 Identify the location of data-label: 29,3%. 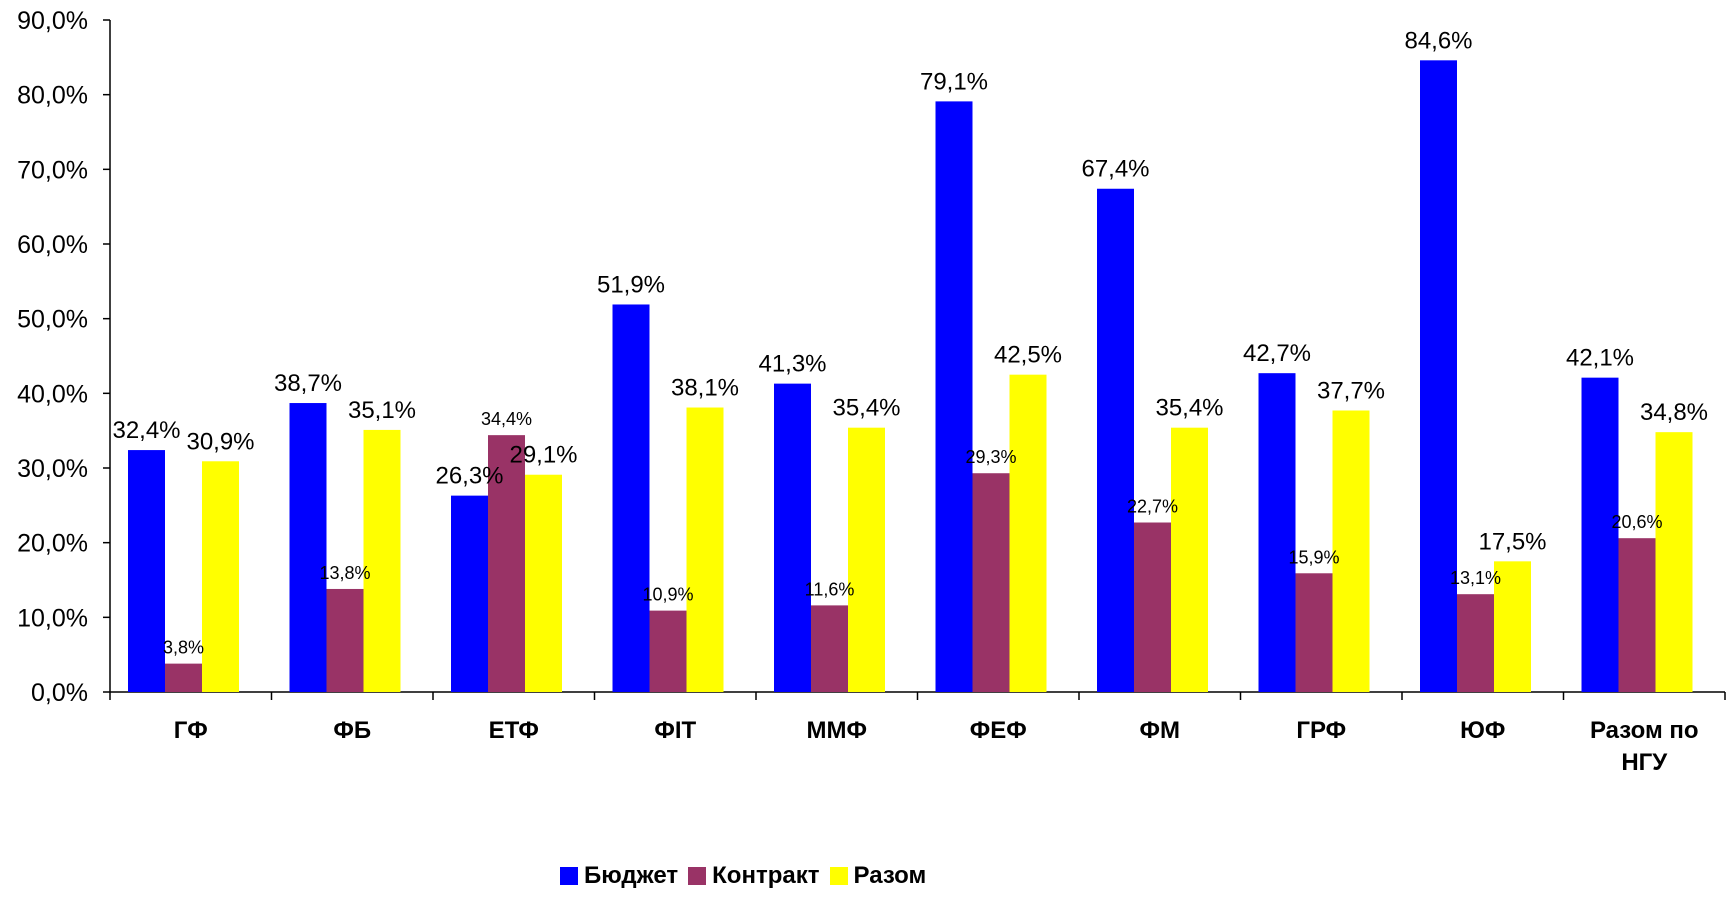
(990, 457).